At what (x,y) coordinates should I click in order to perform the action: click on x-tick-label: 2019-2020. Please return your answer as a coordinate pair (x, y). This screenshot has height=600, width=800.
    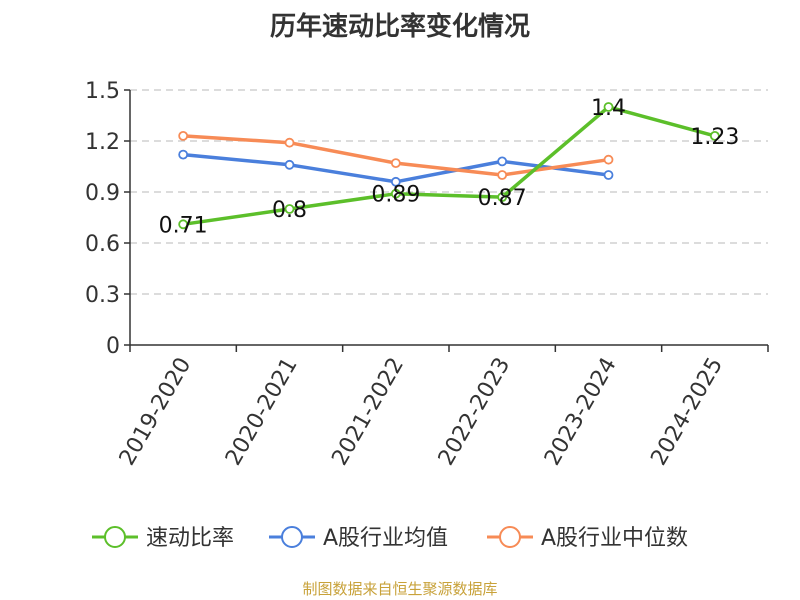
    Looking at the image, I should click on (156, 412).